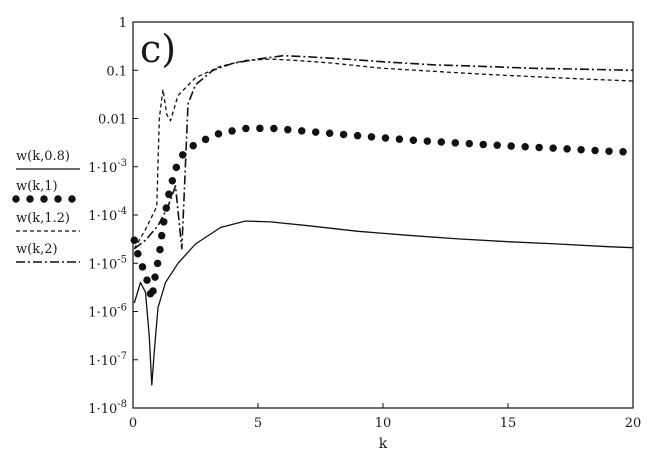 Image resolution: width=670 pixels, height=472 pixels. What do you see at coordinates (43, 218) in the screenshot?
I see `legend-label-2: w(k,1.2)` at bounding box center [43, 218].